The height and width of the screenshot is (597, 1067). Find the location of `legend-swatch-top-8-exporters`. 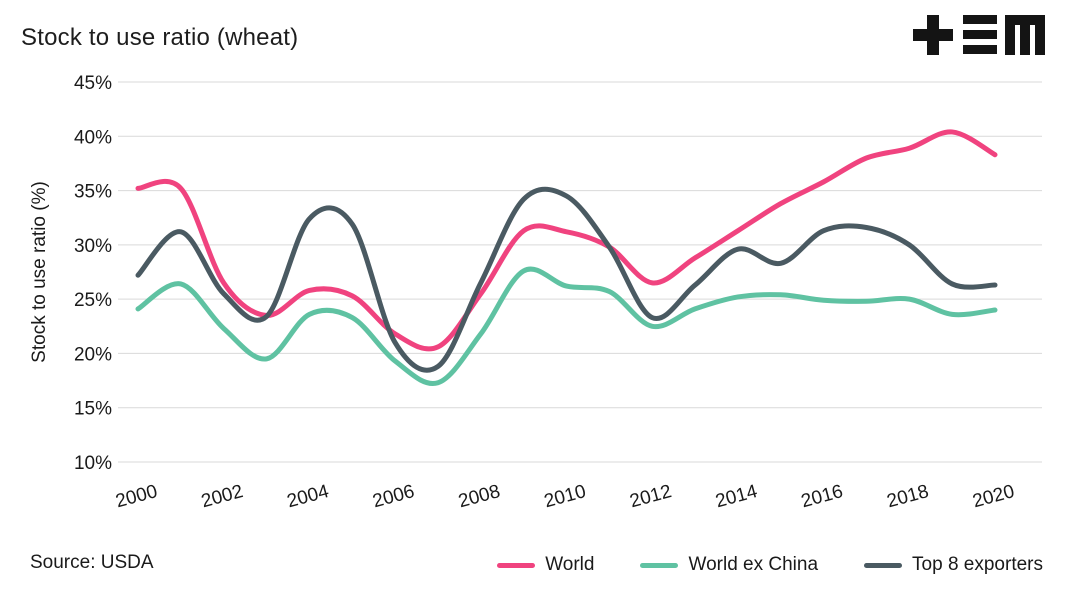

legend-swatch-top-8-exporters is located at coordinates (883, 565).